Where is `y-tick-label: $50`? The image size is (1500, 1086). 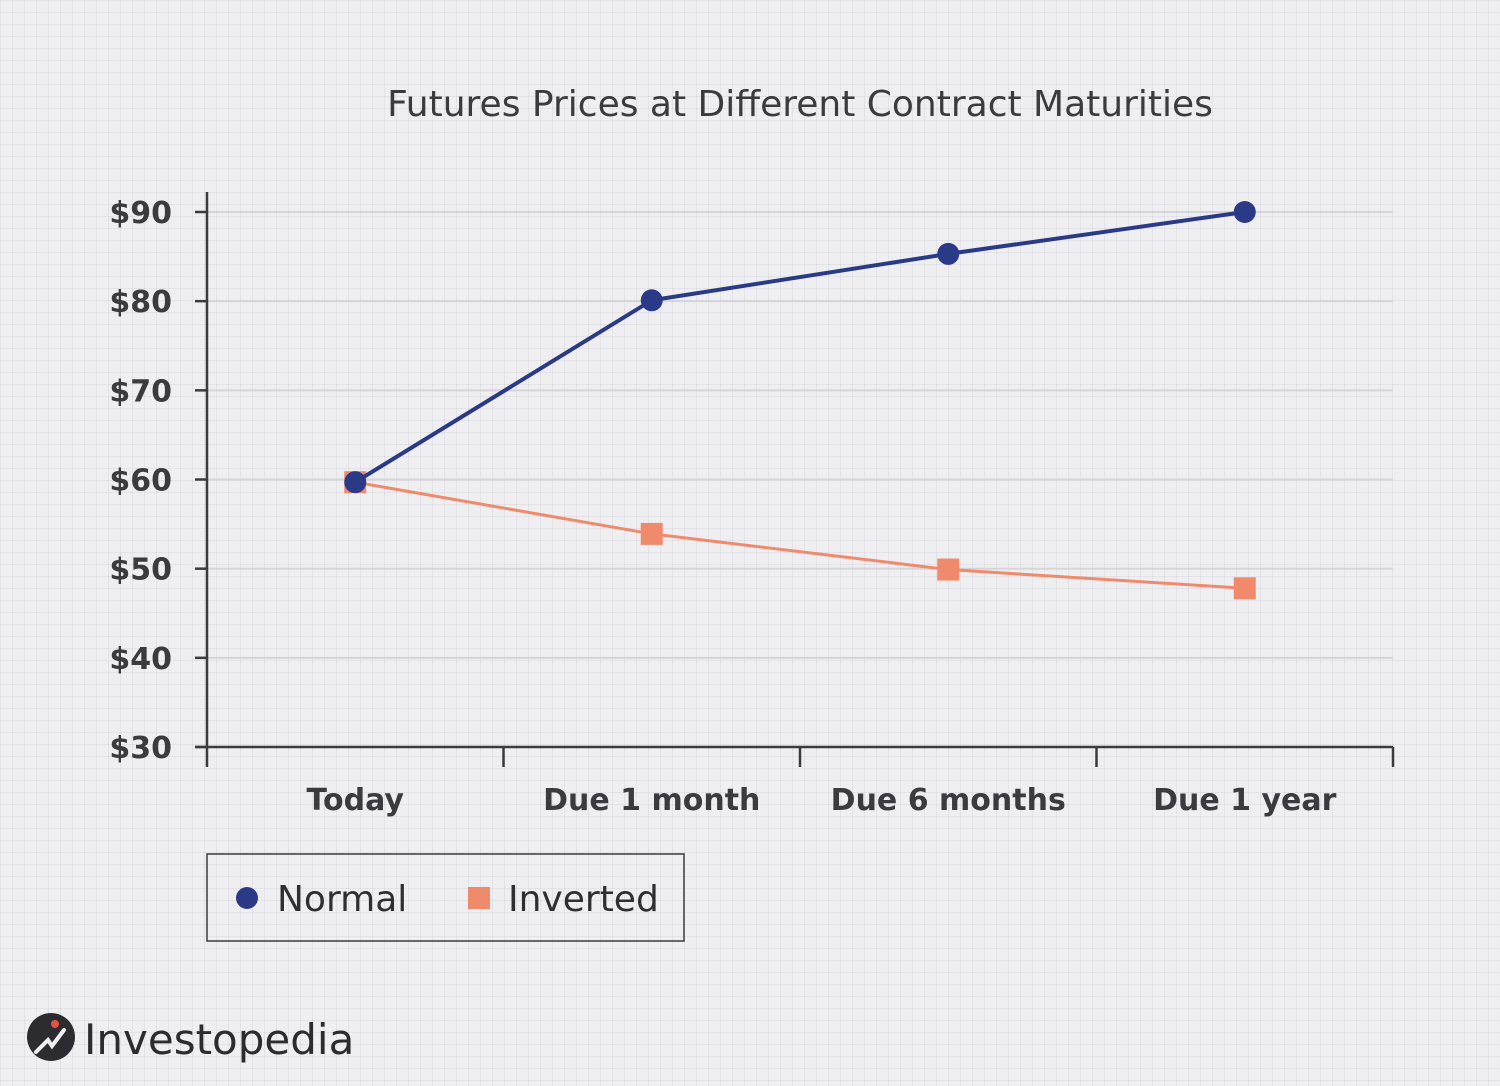 y-tick-label: $50 is located at coordinates (140, 570).